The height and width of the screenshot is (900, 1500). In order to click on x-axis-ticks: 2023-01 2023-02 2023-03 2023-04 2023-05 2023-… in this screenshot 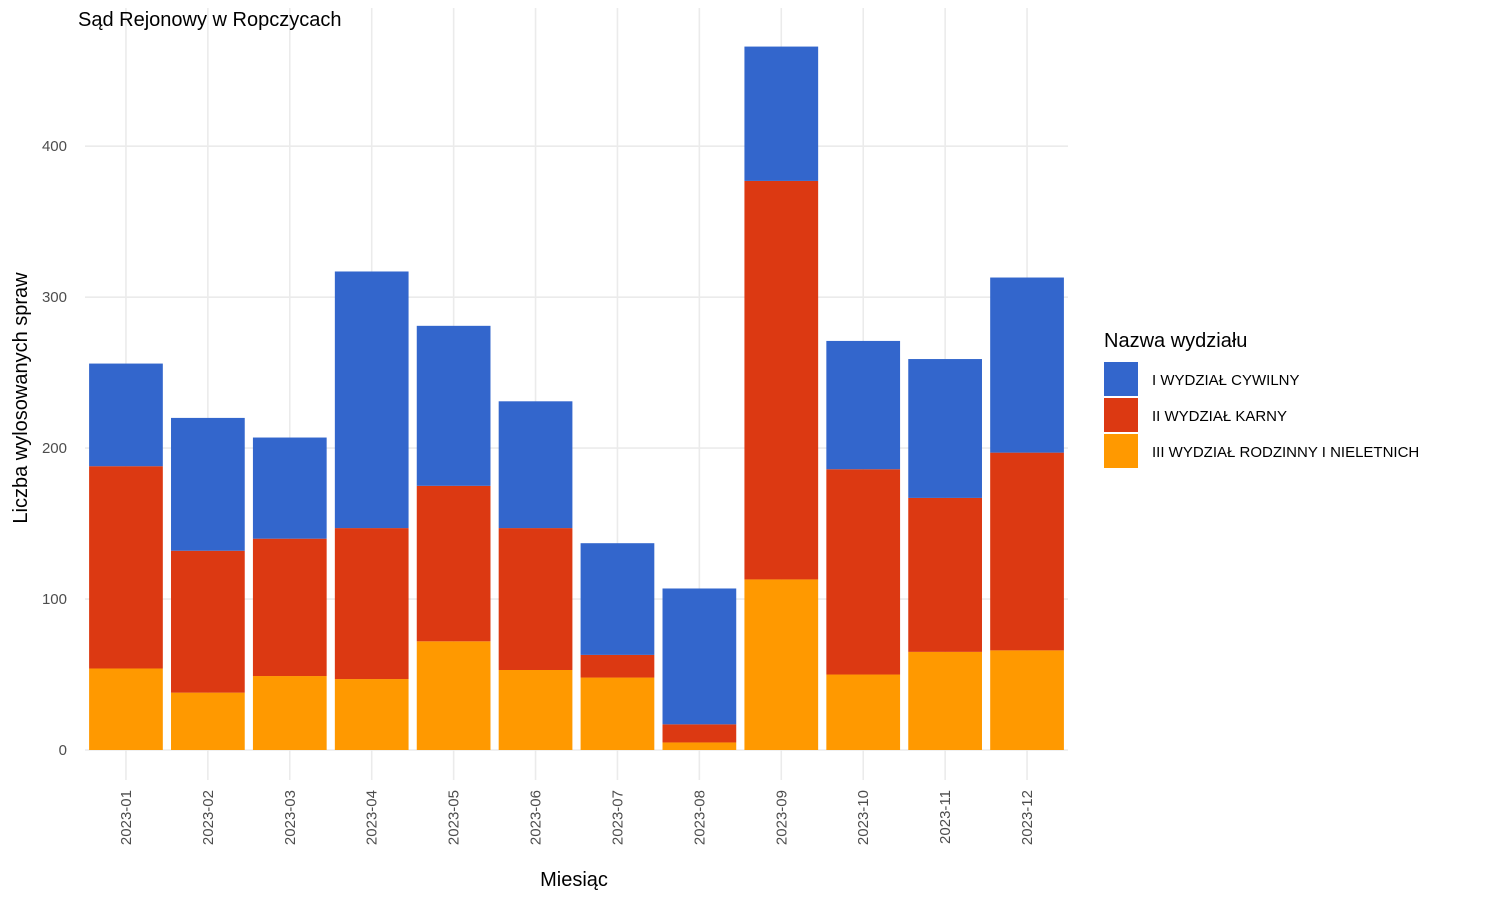, I will do `click(577, 817)`.